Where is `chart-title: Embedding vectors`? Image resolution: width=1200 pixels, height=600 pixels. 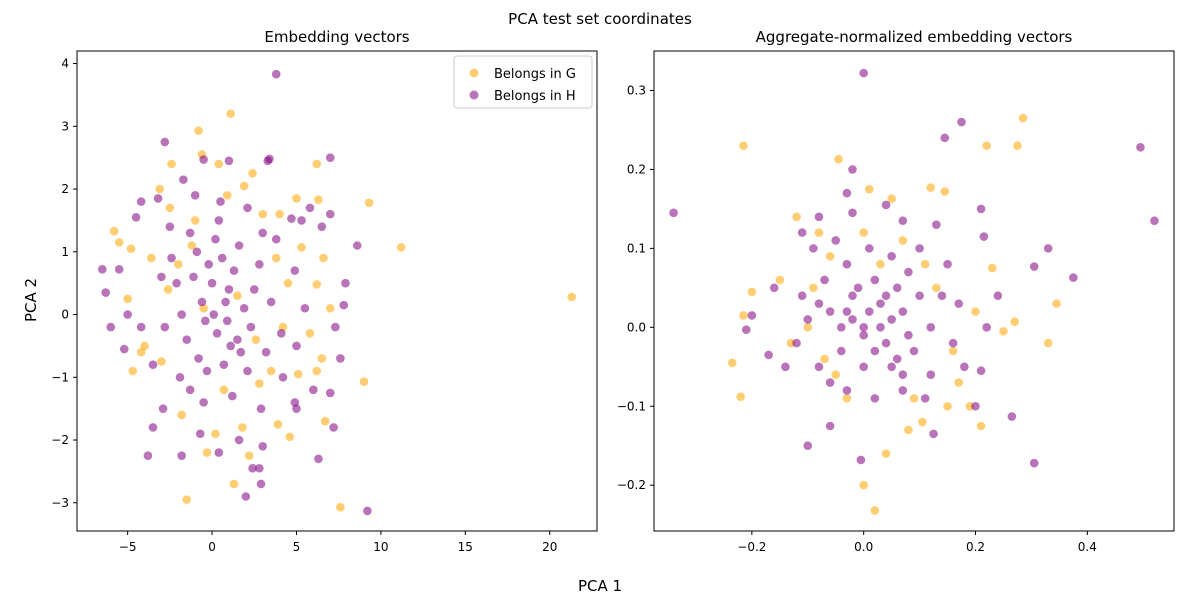 chart-title: Embedding vectors is located at coordinates (336, 37).